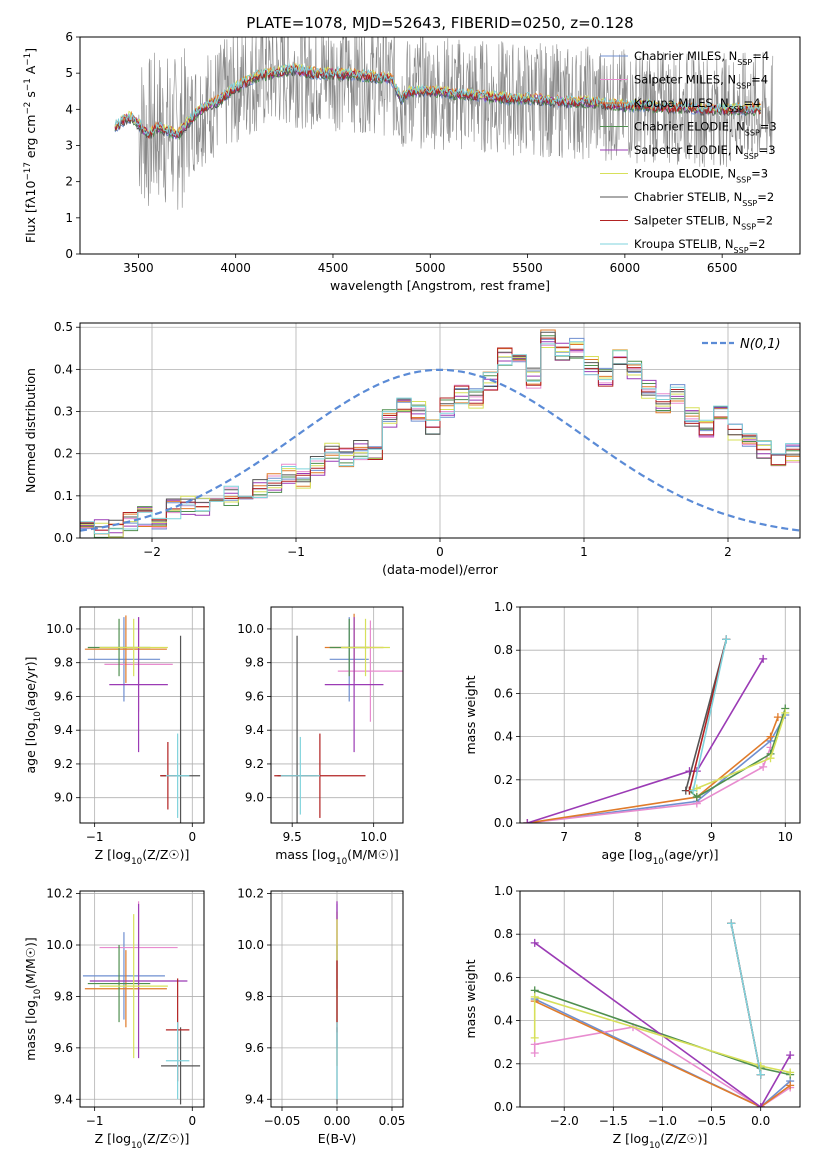 The image size is (819, 1170). What do you see at coordinates (659, 857) in the screenshot?
I see `x-axis-label: age [log10(age/yr)]` at bounding box center [659, 857].